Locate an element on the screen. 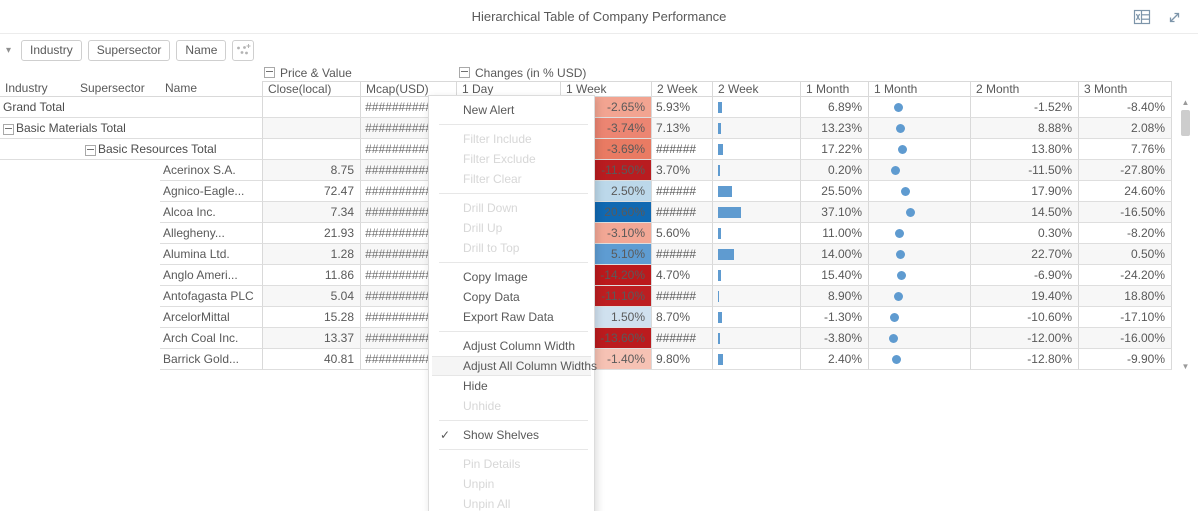  column-header-2-week-8: 2 Week is located at coordinates (756, 89).